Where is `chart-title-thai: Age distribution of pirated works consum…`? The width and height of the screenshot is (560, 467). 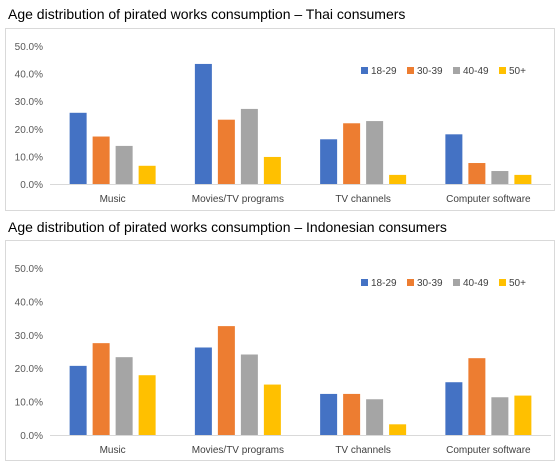 chart-title-thai: Age distribution of pirated works consum… is located at coordinates (207, 14).